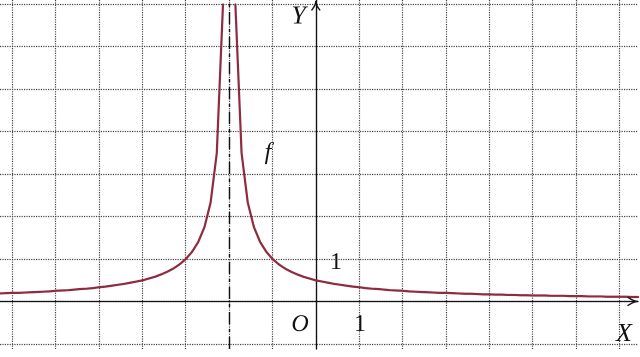 The width and height of the screenshot is (640, 357). What do you see at coordinates (336, 262) in the screenshot?
I see `annotation: 1` at bounding box center [336, 262].